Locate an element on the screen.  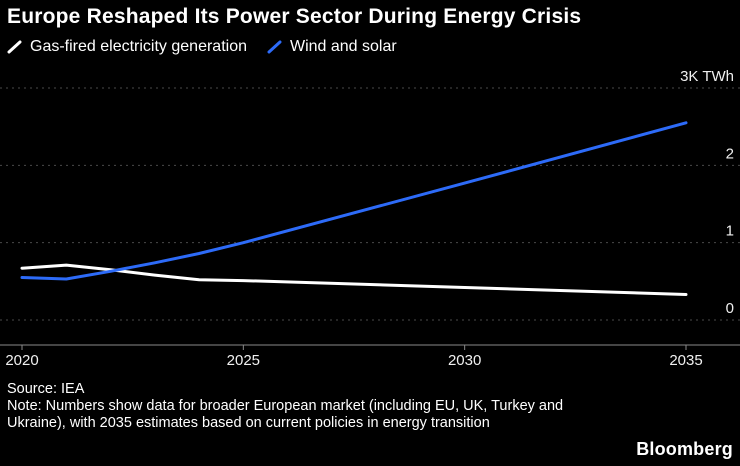
gas-line-swatch-icon is located at coordinates (14, 46).